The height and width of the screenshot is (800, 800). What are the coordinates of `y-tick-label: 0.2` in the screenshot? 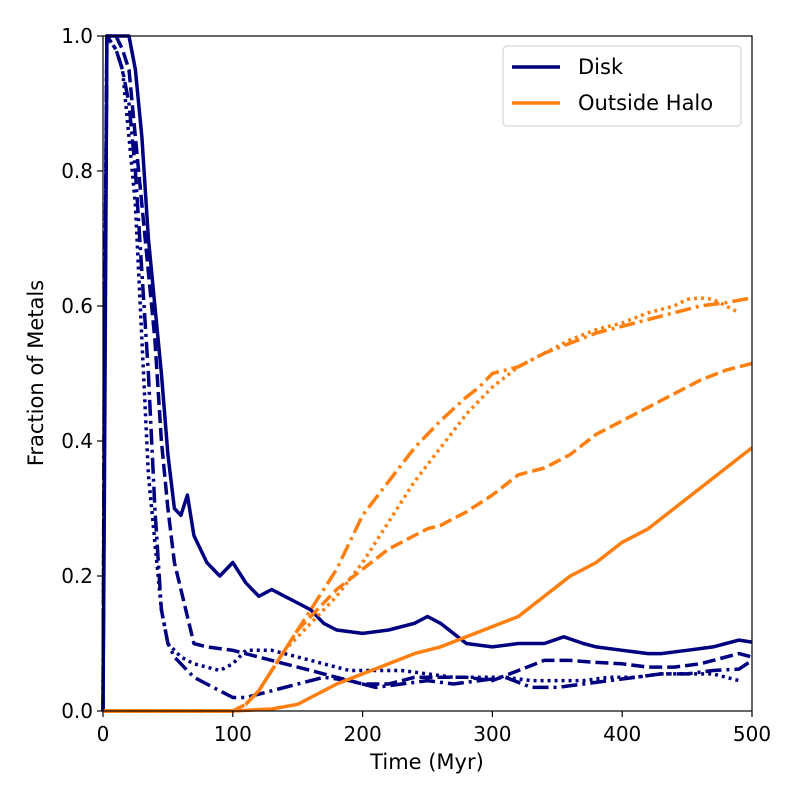 It's located at (77, 576).